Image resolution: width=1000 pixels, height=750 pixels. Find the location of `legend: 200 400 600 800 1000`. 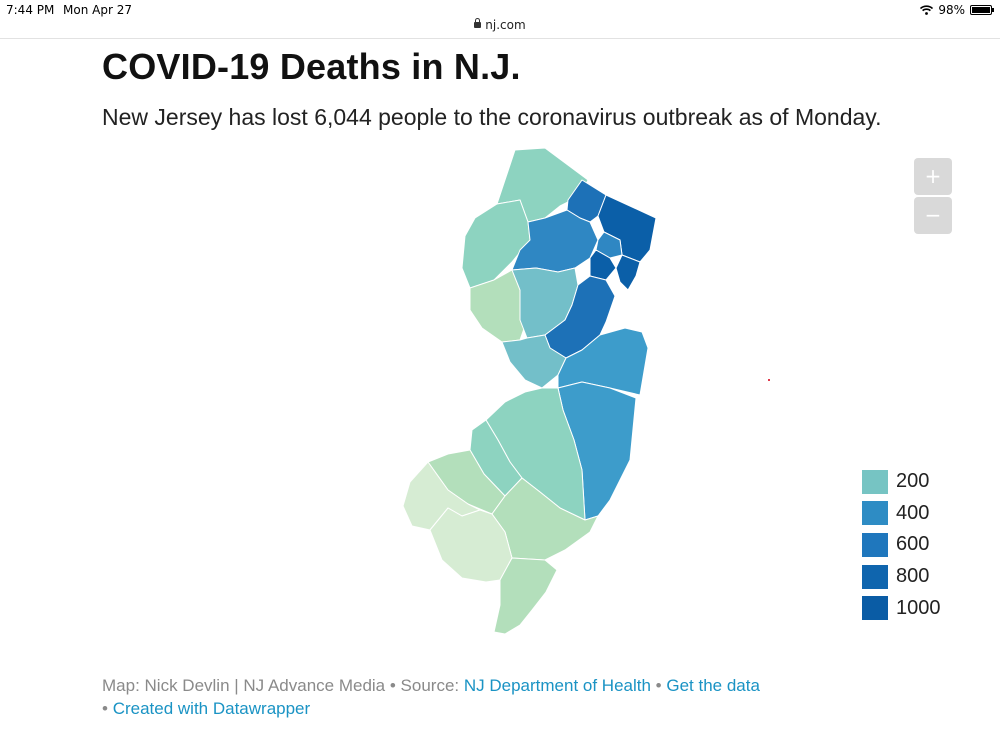

legend: 200 400 600 800 1000 is located at coordinates (901, 545).